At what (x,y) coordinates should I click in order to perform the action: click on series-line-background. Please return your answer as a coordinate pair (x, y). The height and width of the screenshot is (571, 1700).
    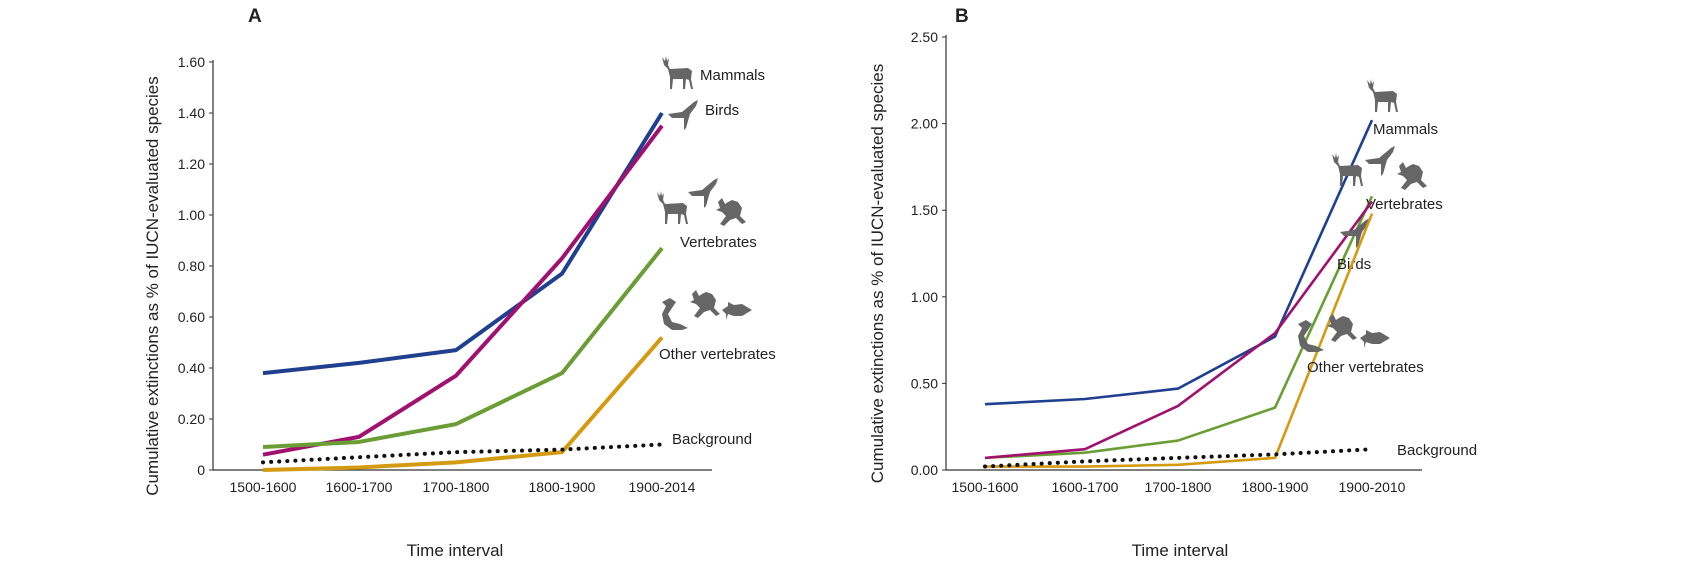
    Looking at the image, I should click on (462, 454).